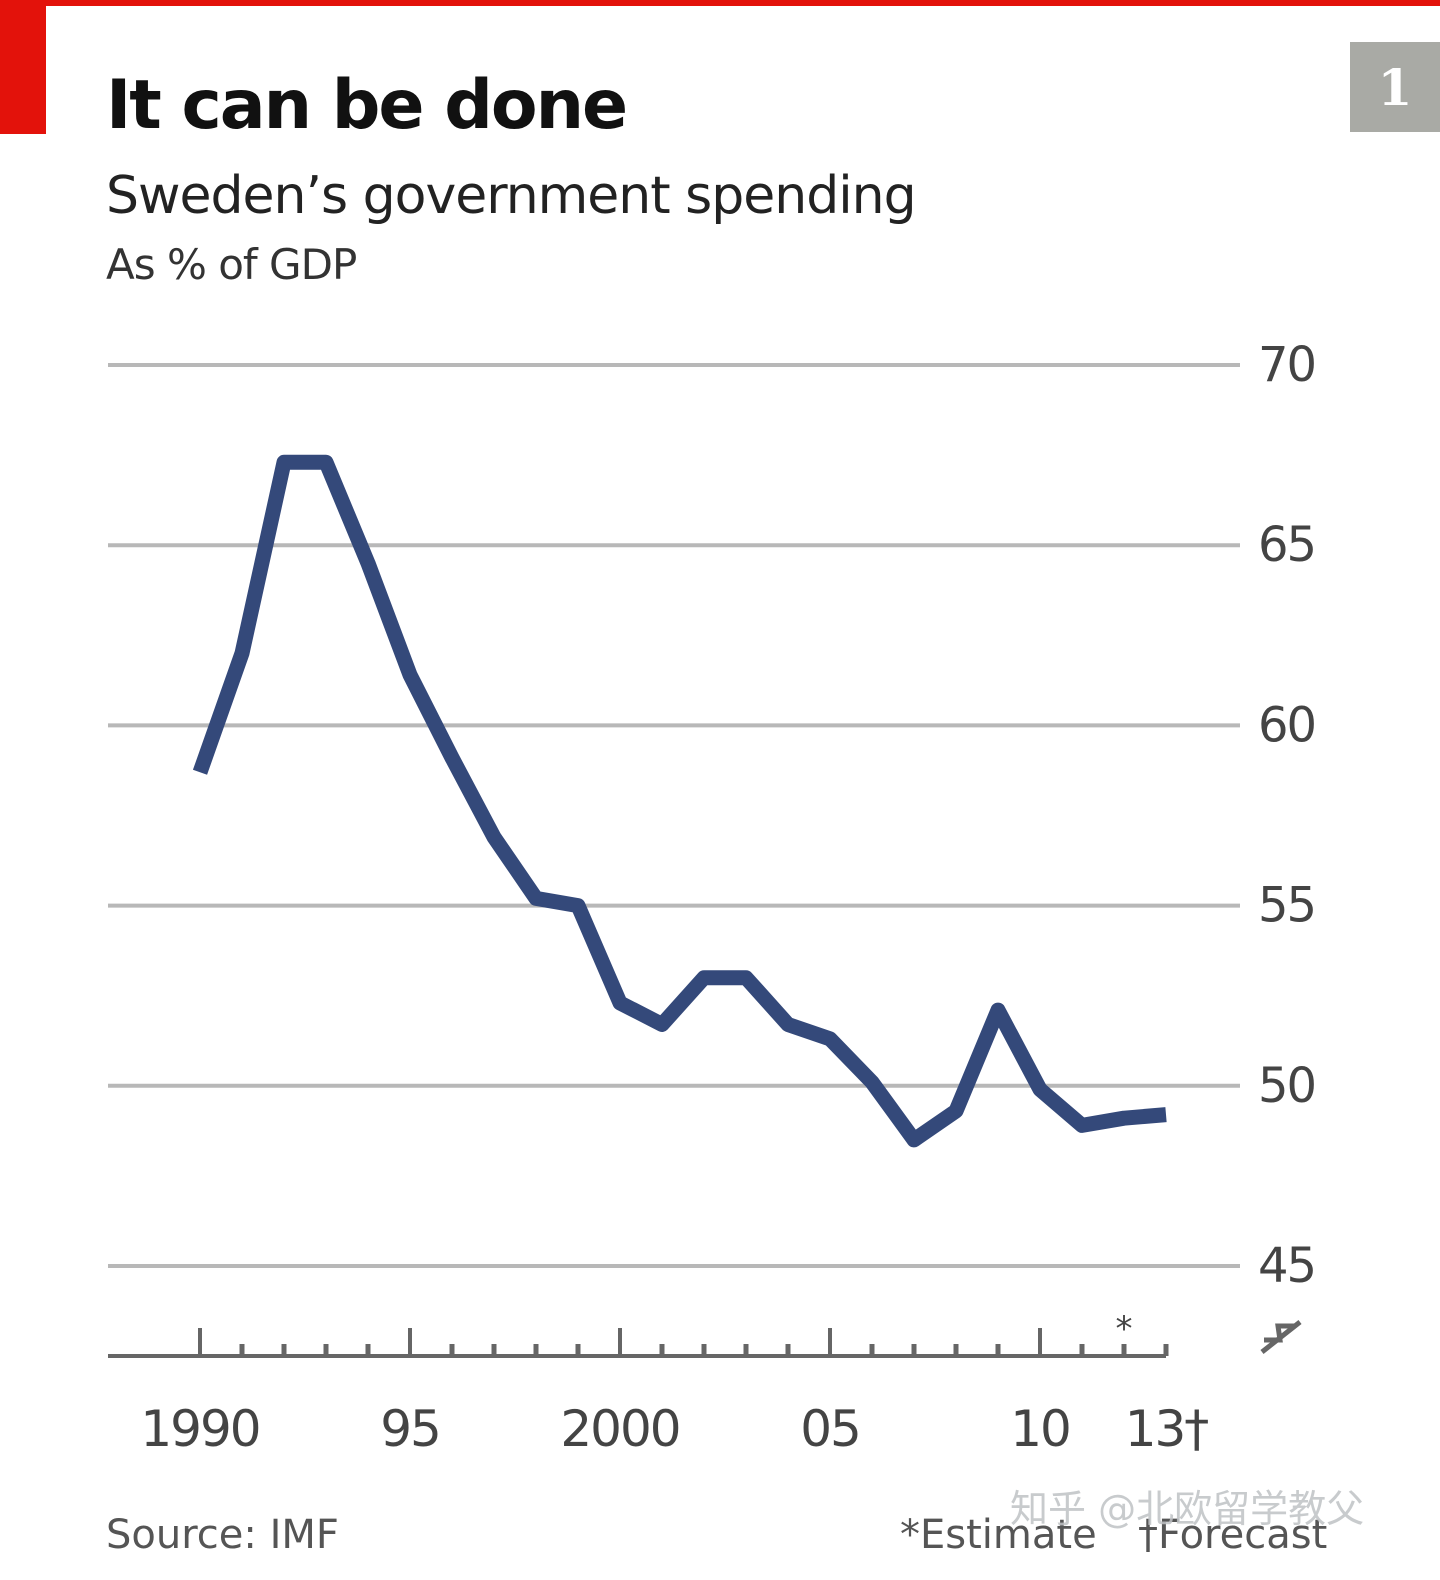 Image resolution: width=1440 pixels, height=1580 pixels. What do you see at coordinates (720, 3) in the screenshot?
I see `top-accent-bar` at bounding box center [720, 3].